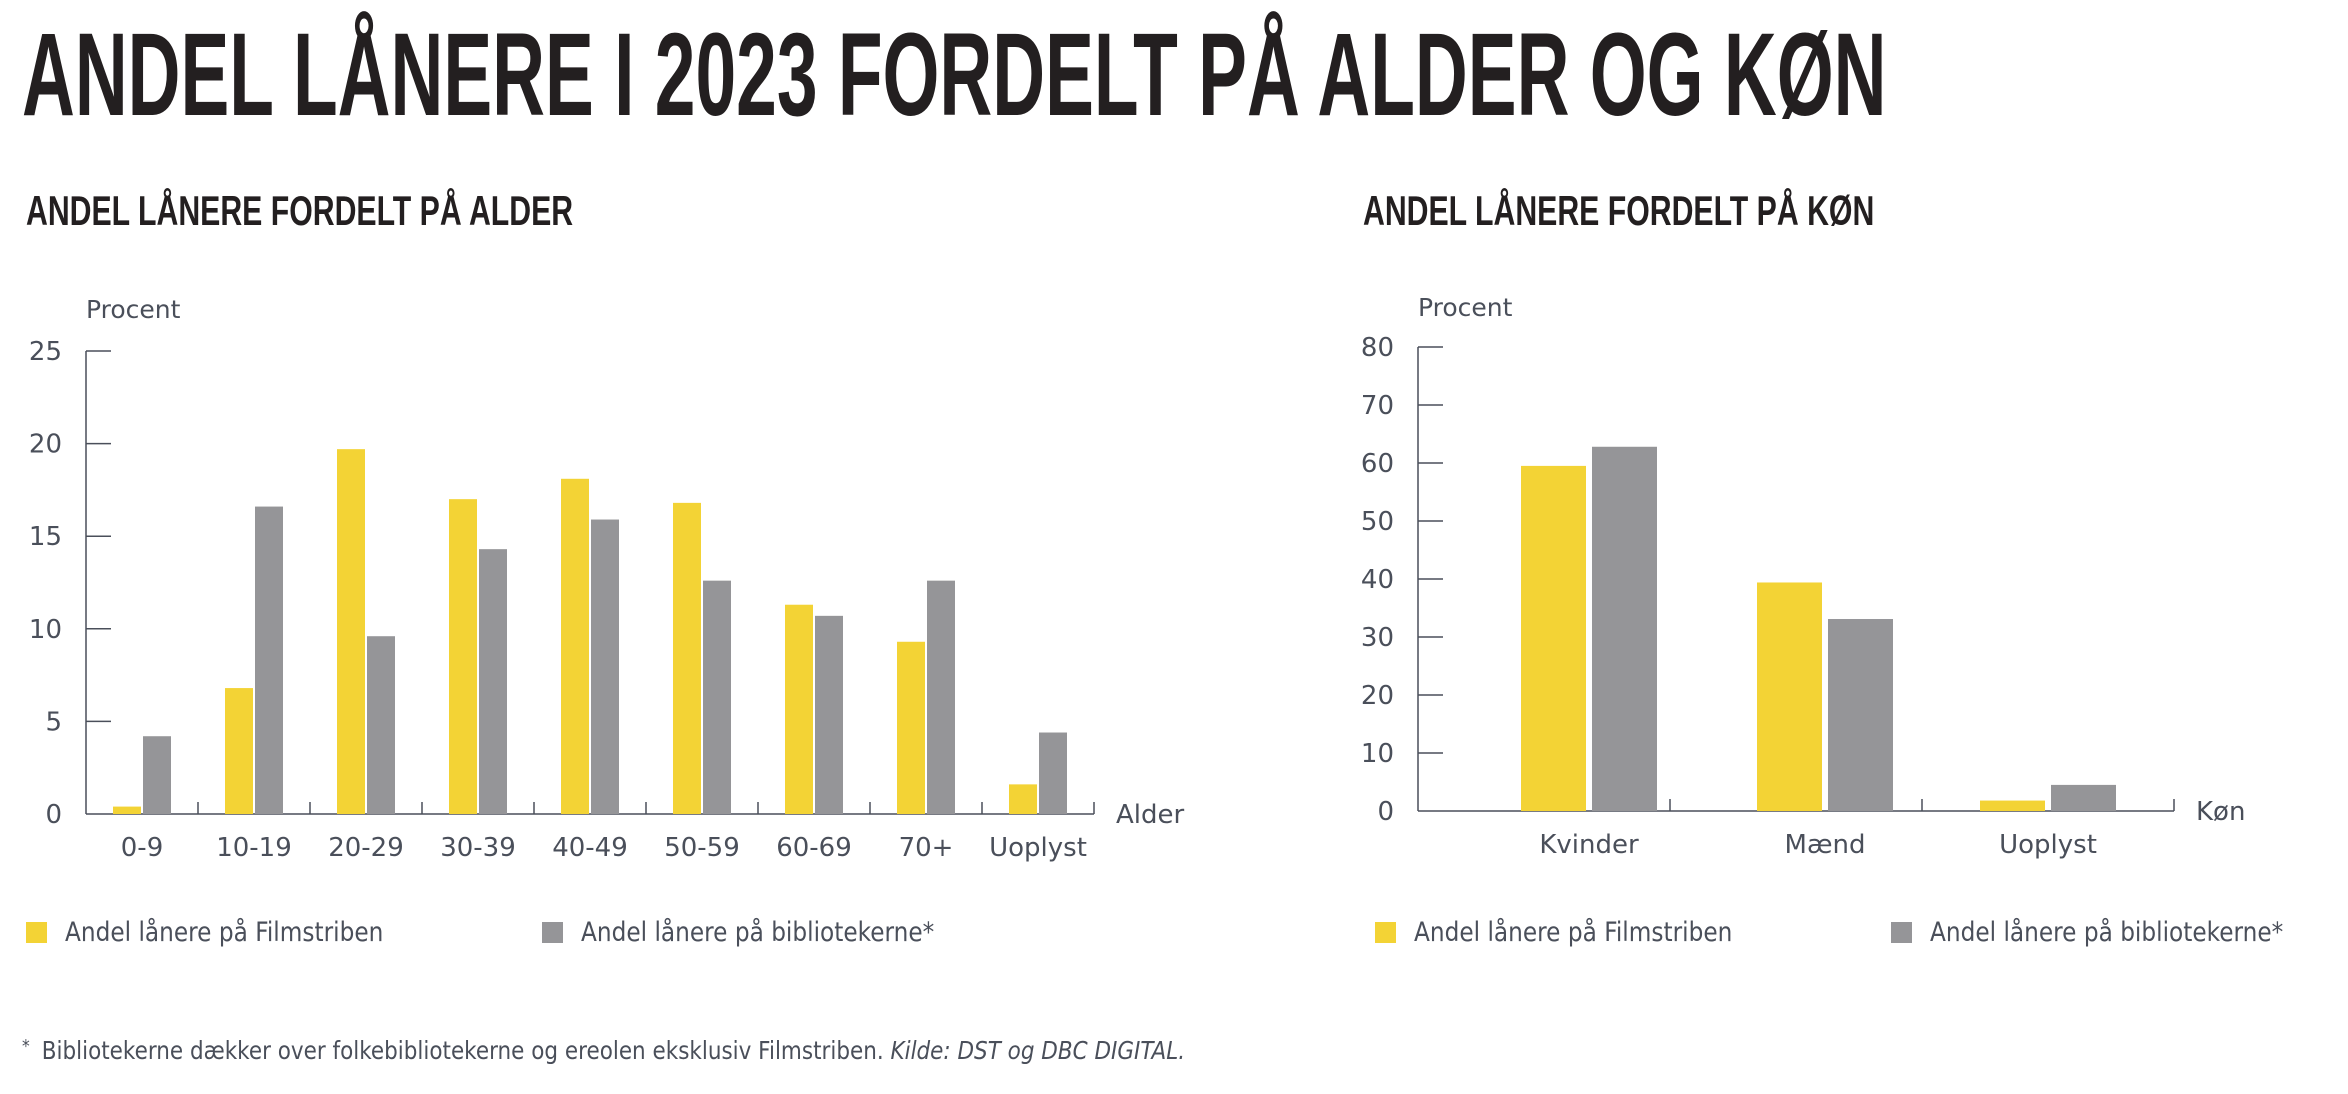 The height and width of the screenshot is (1094, 2348). Describe the element at coordinates (1553, 638) in the screenshot. I see `bar-filmstriben-kvinder` at that location.